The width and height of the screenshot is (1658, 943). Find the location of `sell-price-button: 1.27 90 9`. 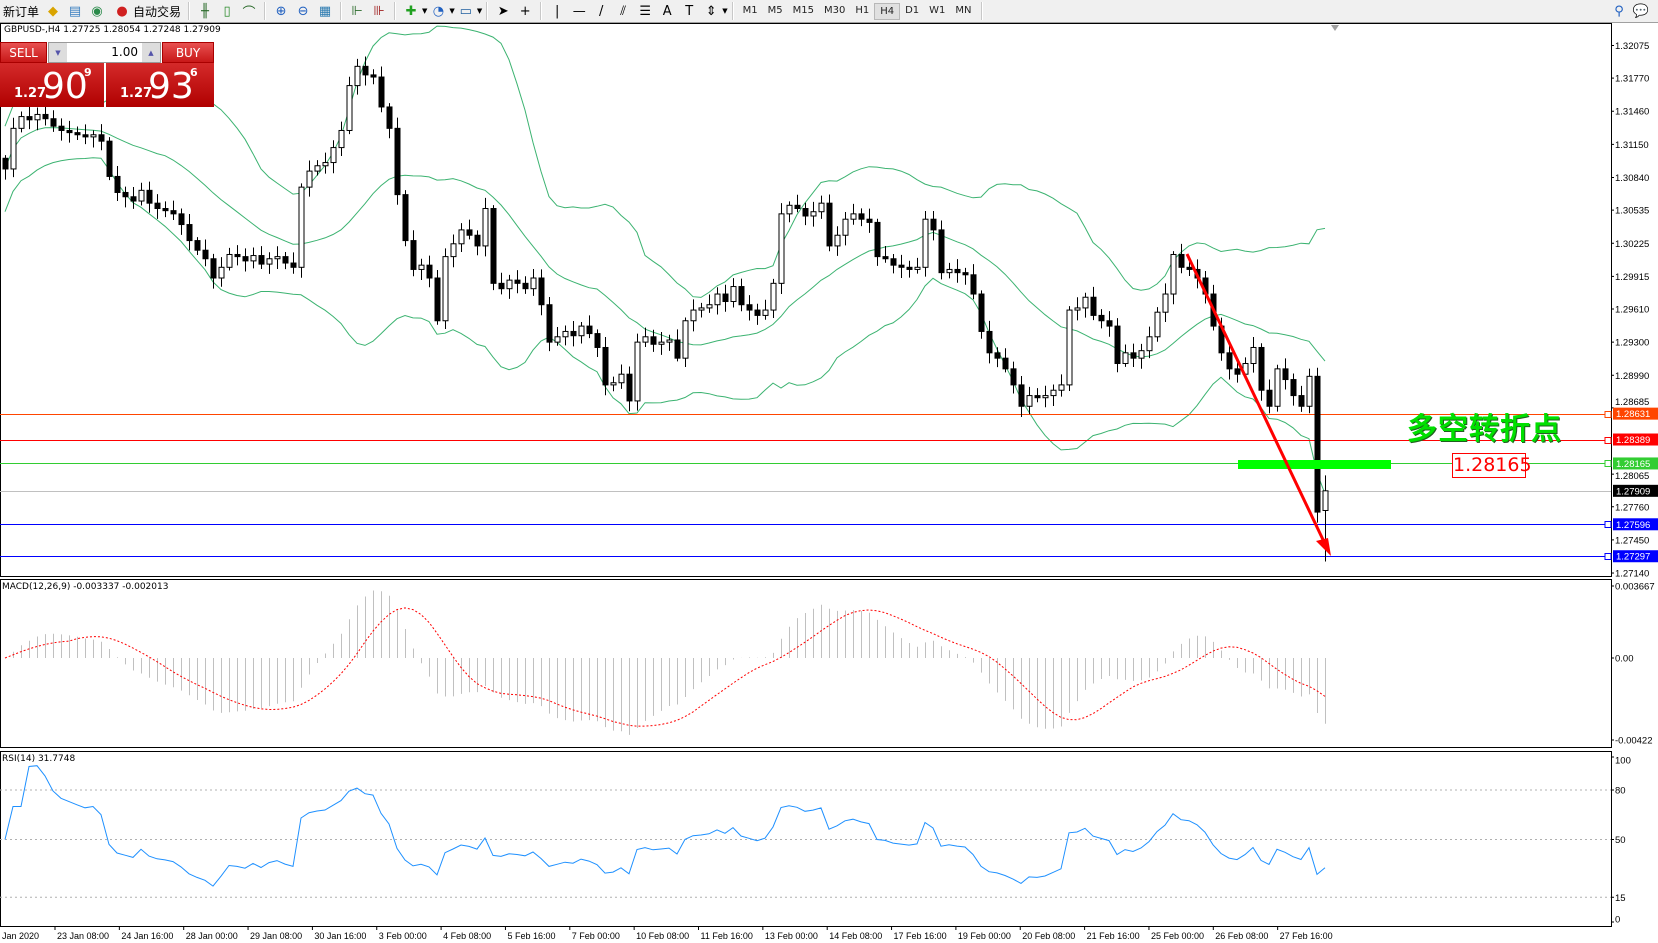

sell-price-button: 1.27 90 9 is located at coordinates (52, 85).